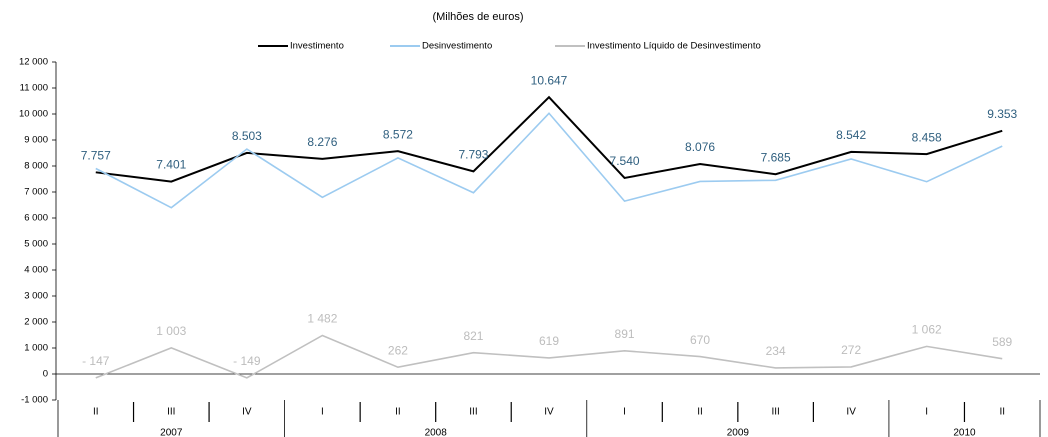 The image size is (1048, 437). What do you see at coordinates (851, 135) in the screenshot?
I see `data-label: 8.542` at bounding box center [851, 135].